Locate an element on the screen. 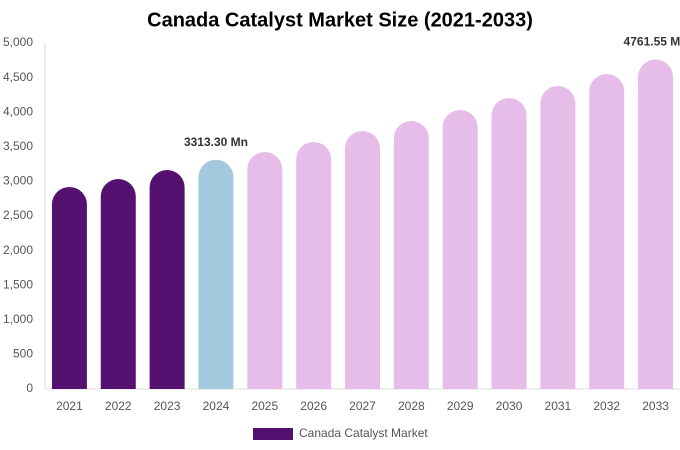 The width and height of the screenshot is (680, 450). y-tick-label: 5,000 is located at coordinates (18, 42).